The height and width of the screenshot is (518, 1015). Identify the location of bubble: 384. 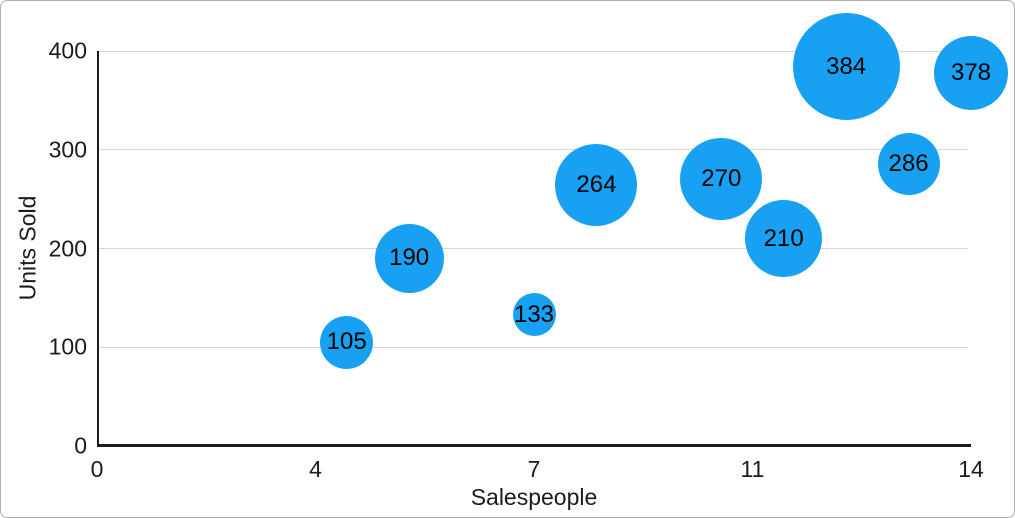
(846, 67).